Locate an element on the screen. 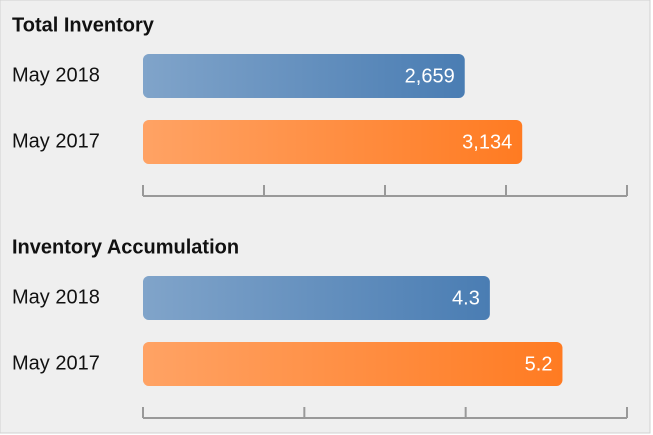 The height and width of the screenshot is (435, 653). chart-title: Total Inventory is located at coordinates (83, 25).